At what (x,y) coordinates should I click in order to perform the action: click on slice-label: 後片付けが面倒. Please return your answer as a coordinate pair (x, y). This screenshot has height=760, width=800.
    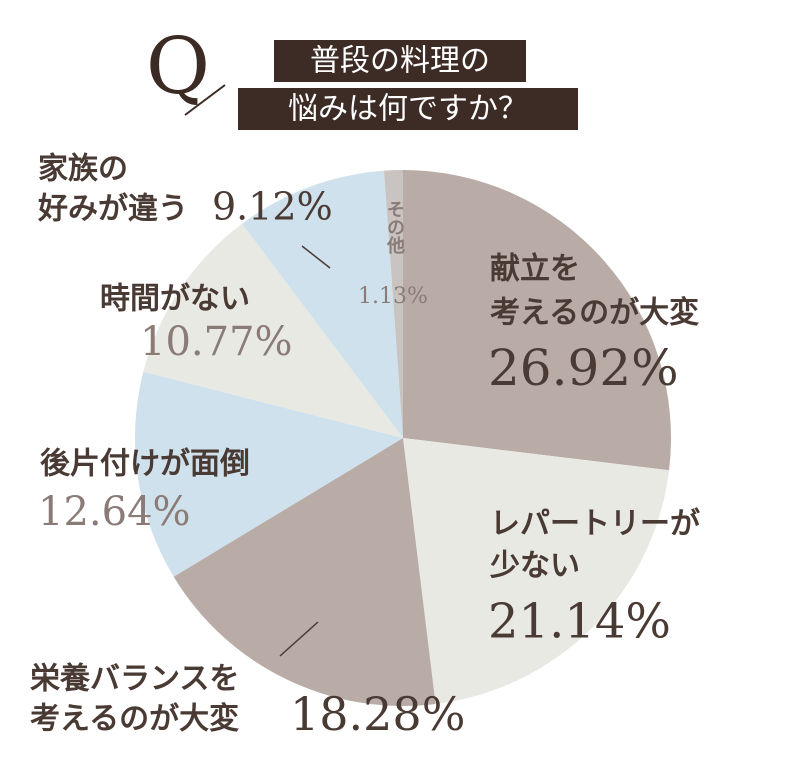
    Looking at the image, I should click on (145, 464).